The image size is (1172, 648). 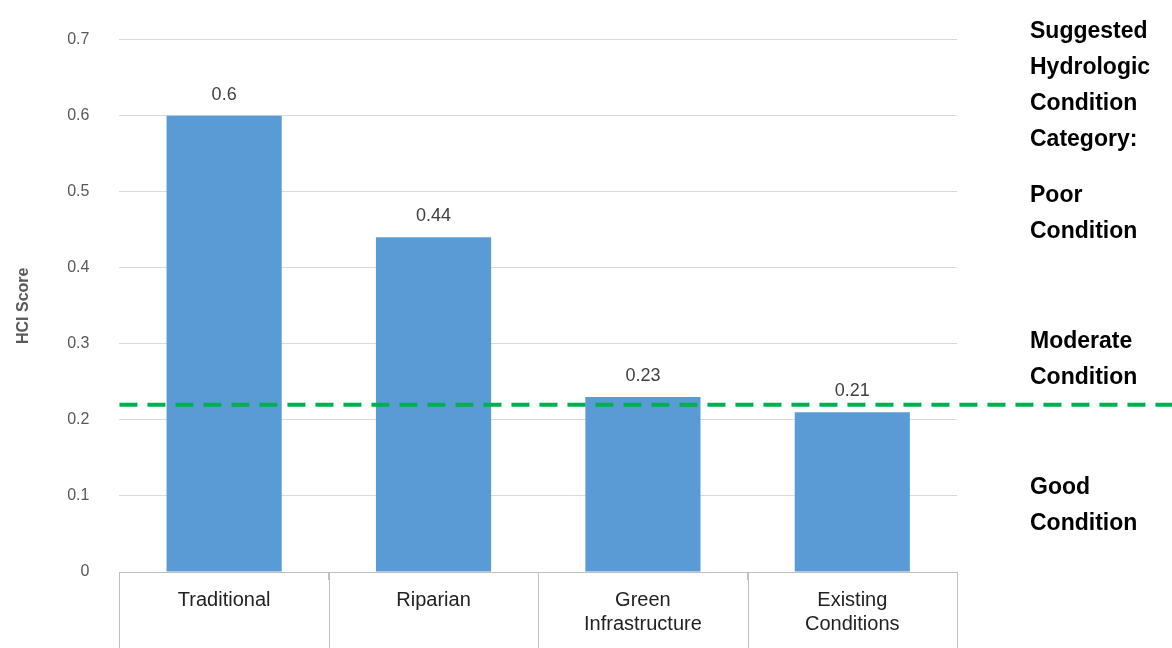 I want to click on y-tick-label: 0.4, so click(x=78, y=267).